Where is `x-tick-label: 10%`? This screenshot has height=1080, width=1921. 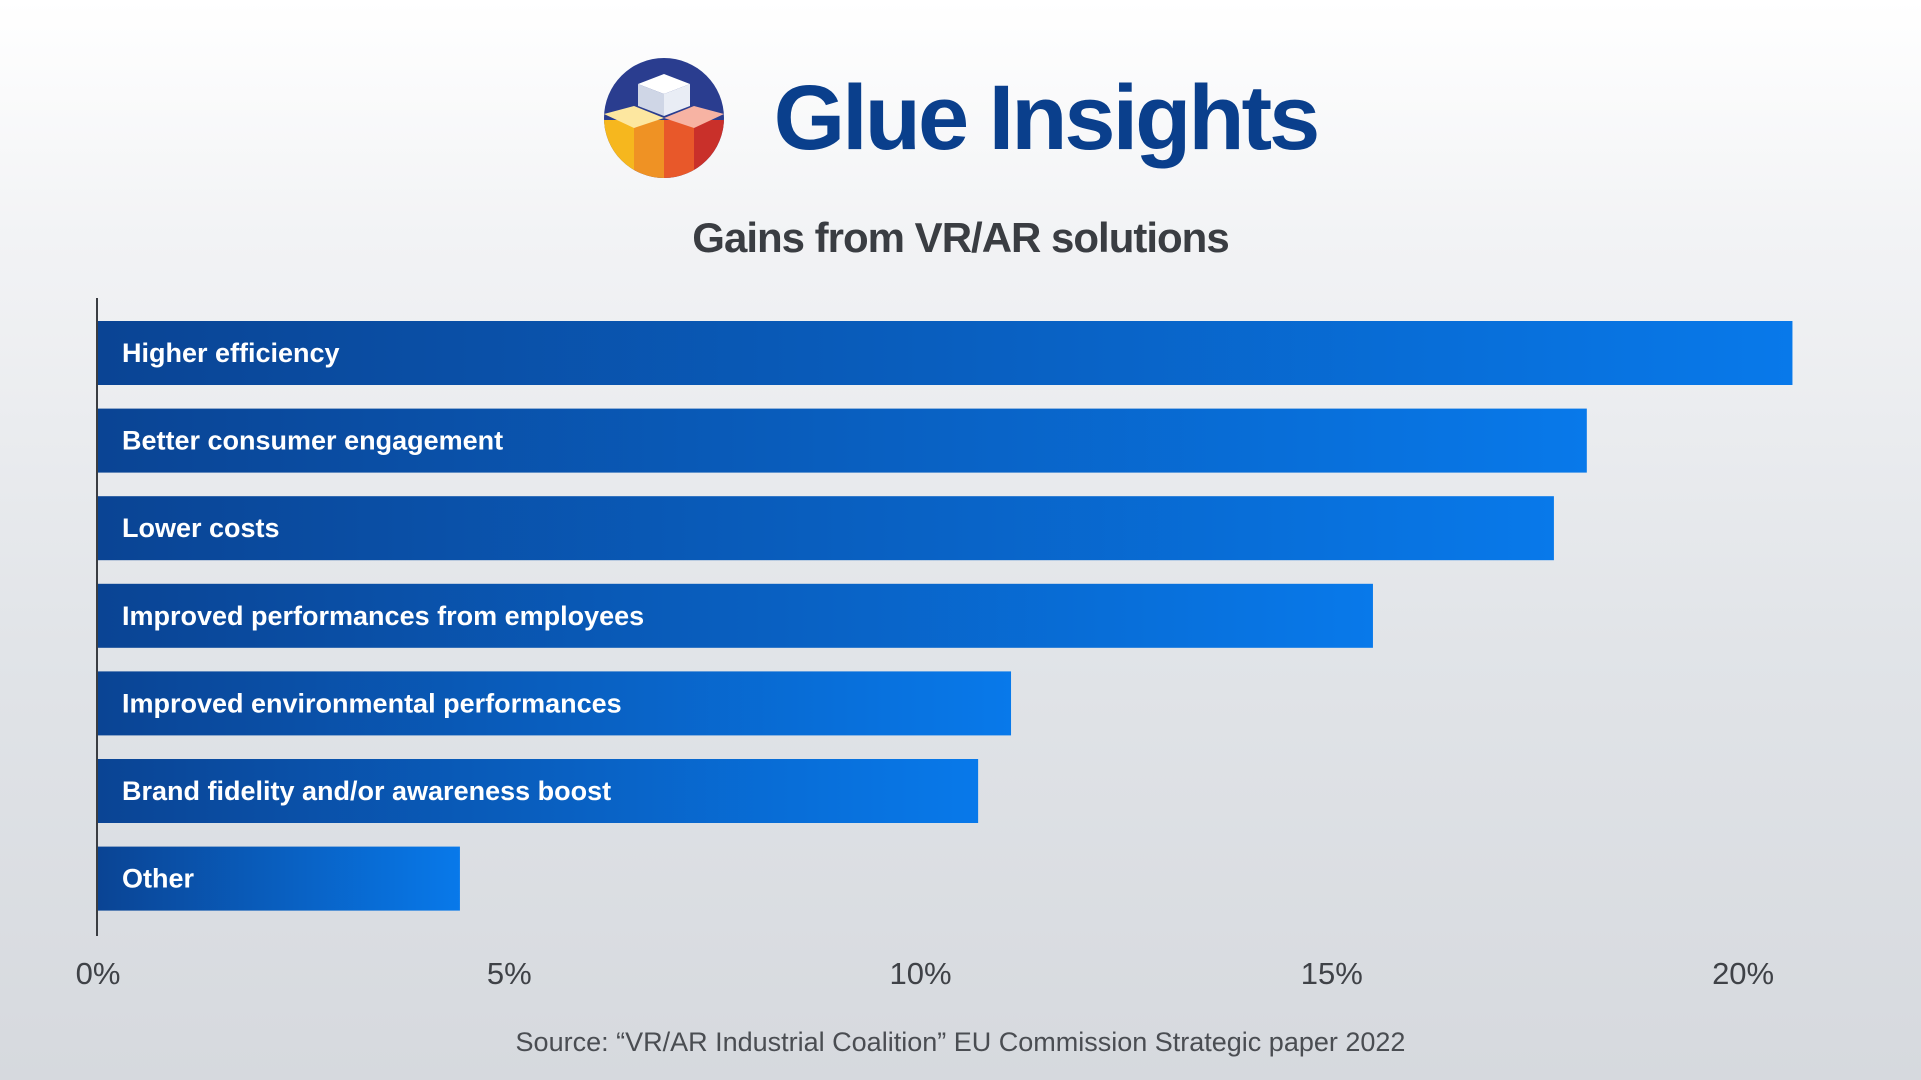
x-tick-label: 10% is located at coordinates (921, 973).